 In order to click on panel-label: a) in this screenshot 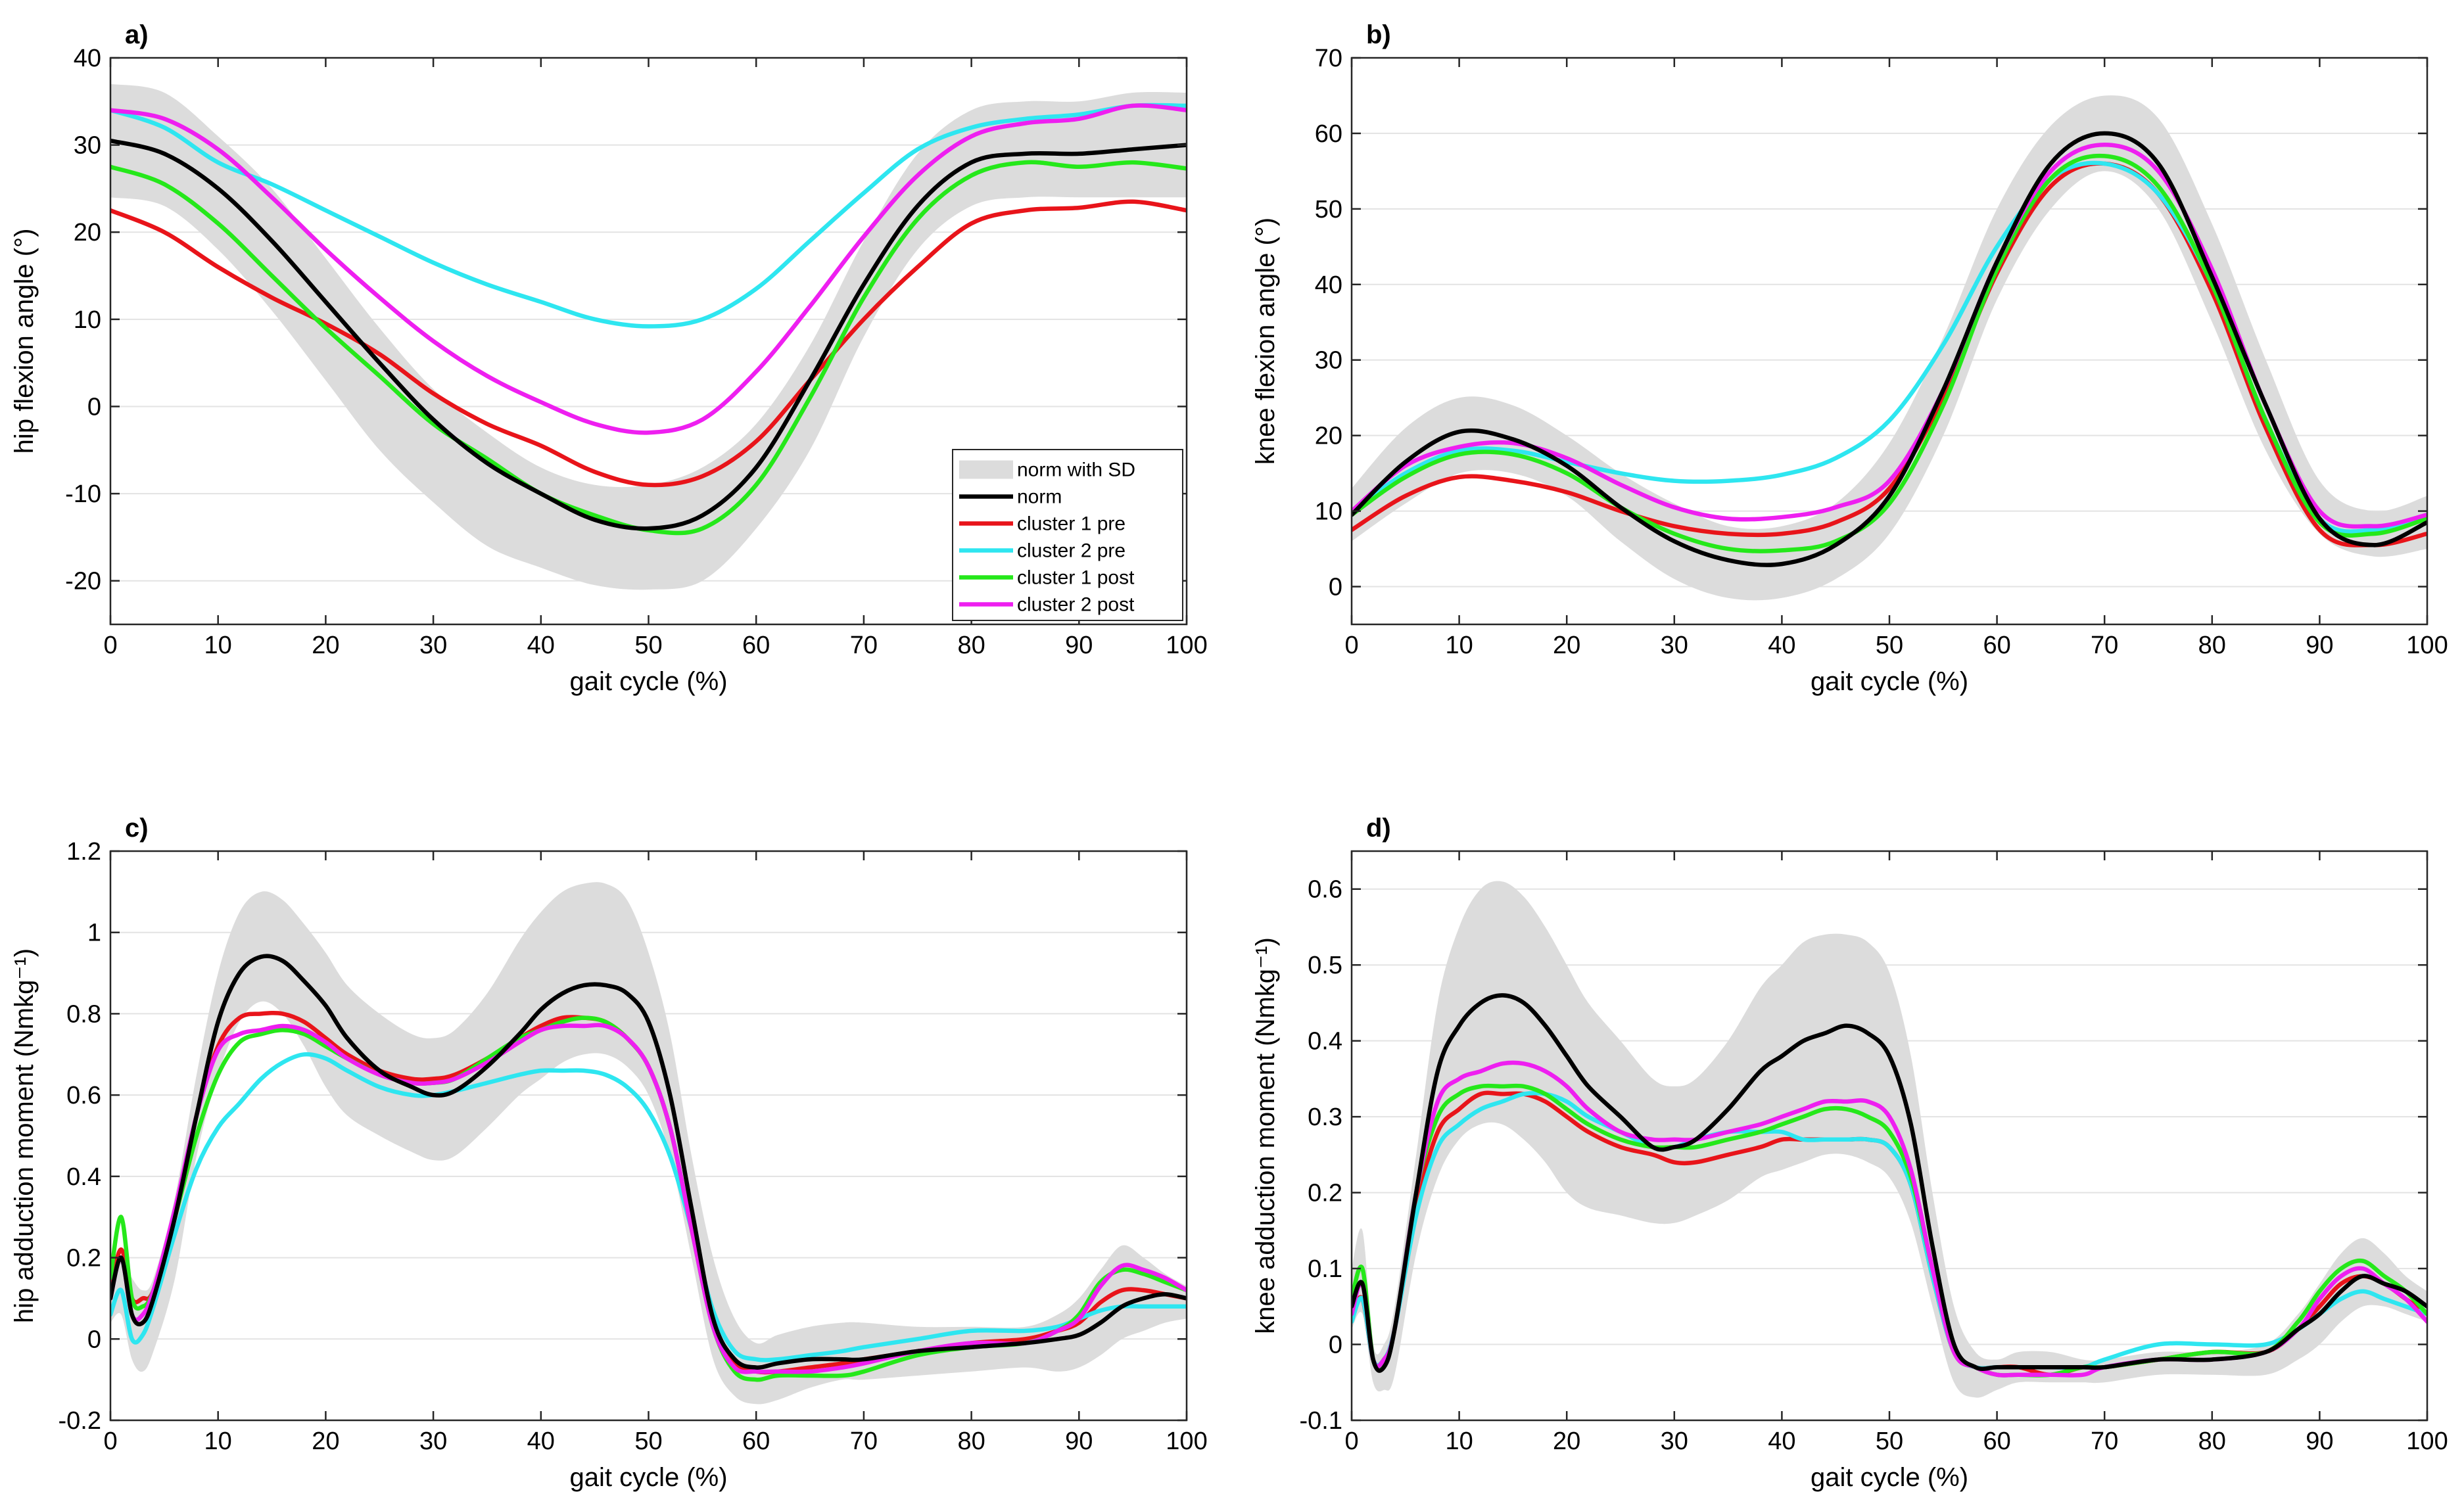, I will do `click(137, 34)`.